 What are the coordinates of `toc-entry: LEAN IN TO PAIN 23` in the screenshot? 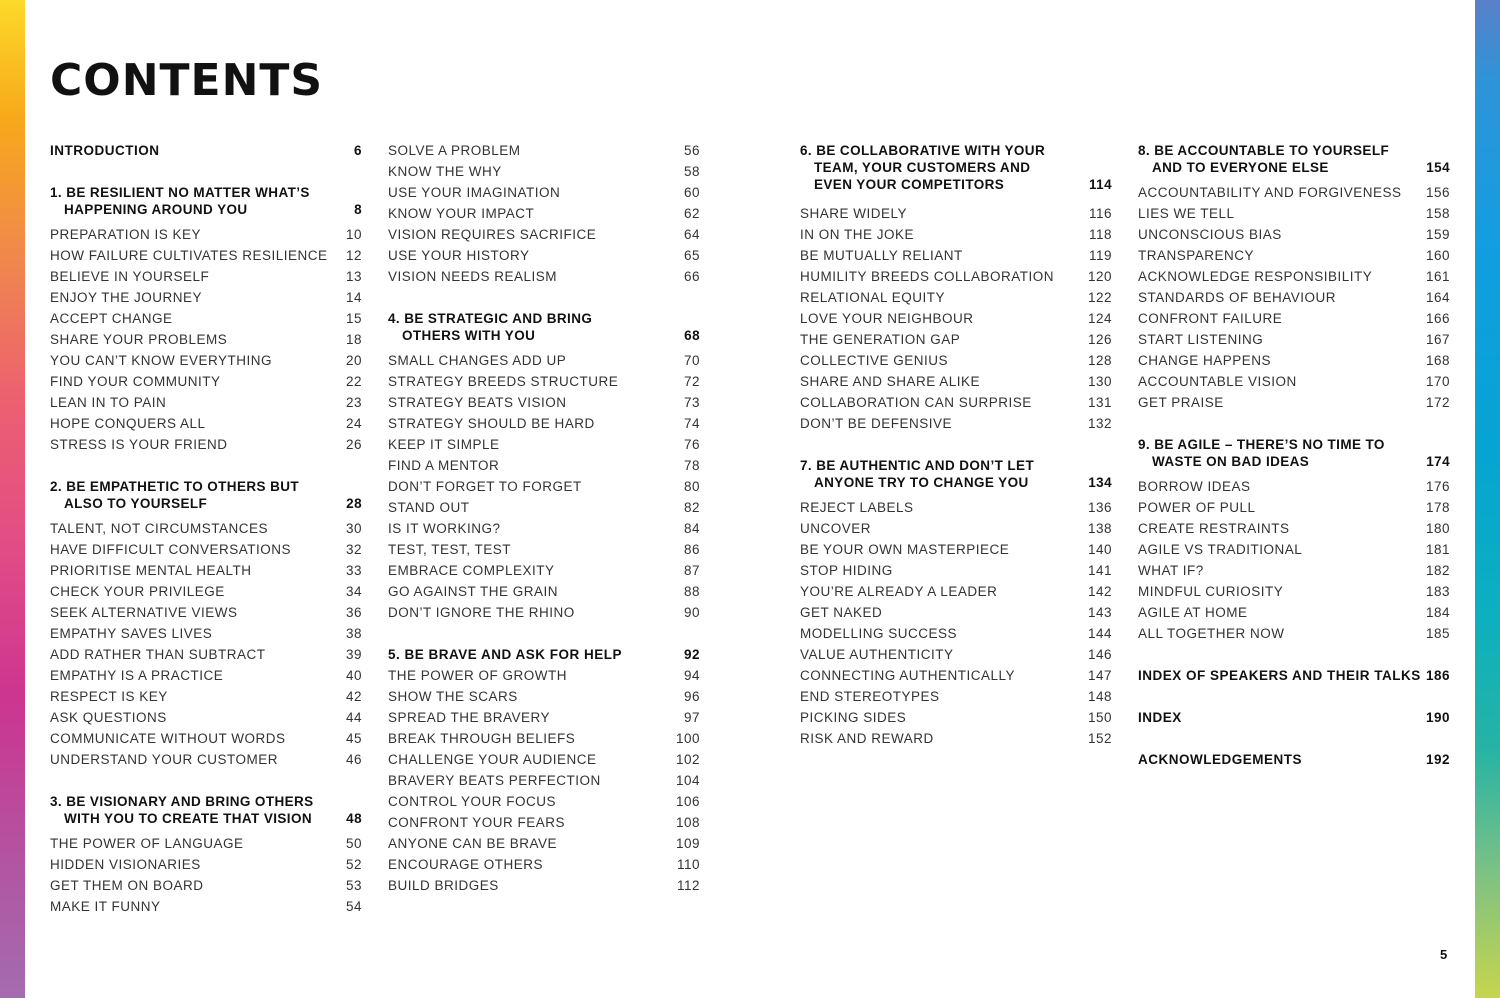 It's located at (206, 402).